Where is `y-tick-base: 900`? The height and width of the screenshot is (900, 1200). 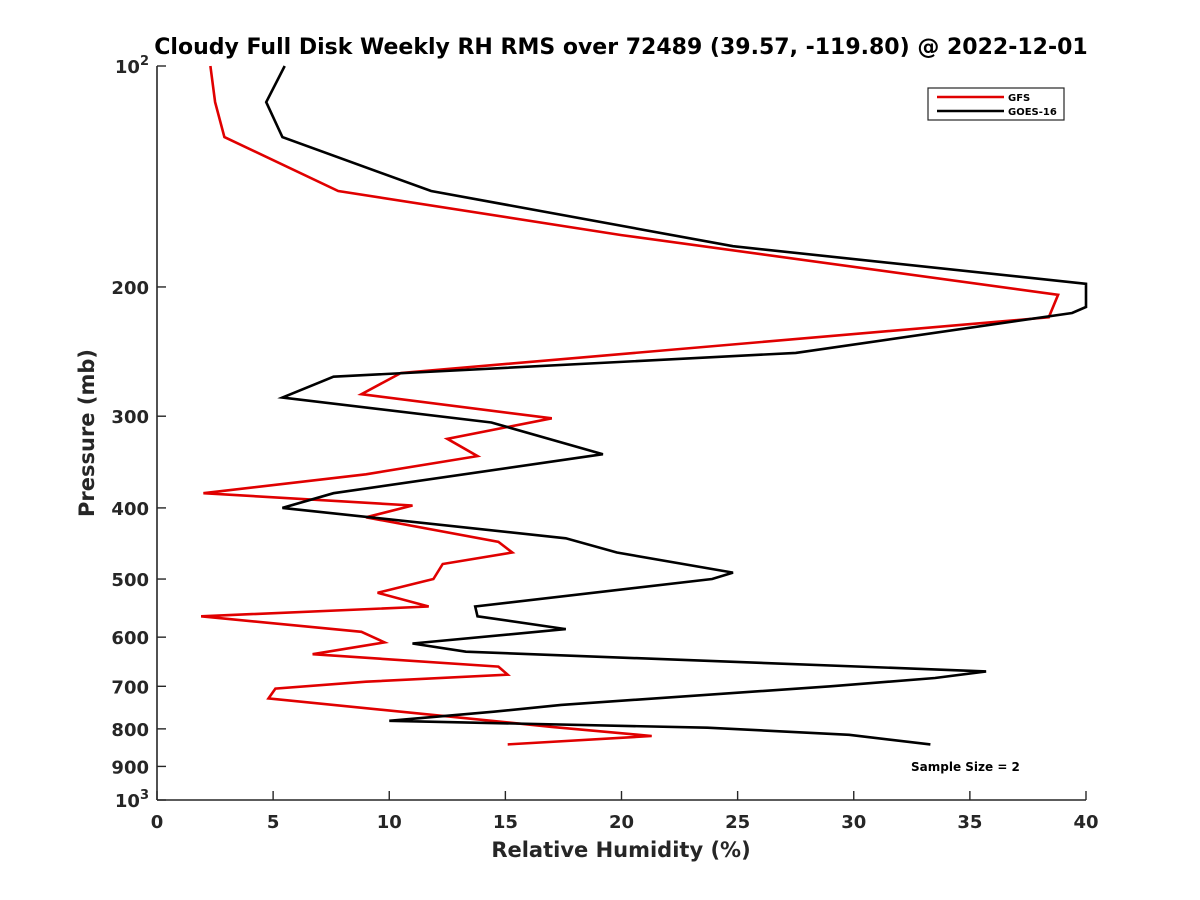 y-tick-base: 900 is located at coordinates (130, 767).